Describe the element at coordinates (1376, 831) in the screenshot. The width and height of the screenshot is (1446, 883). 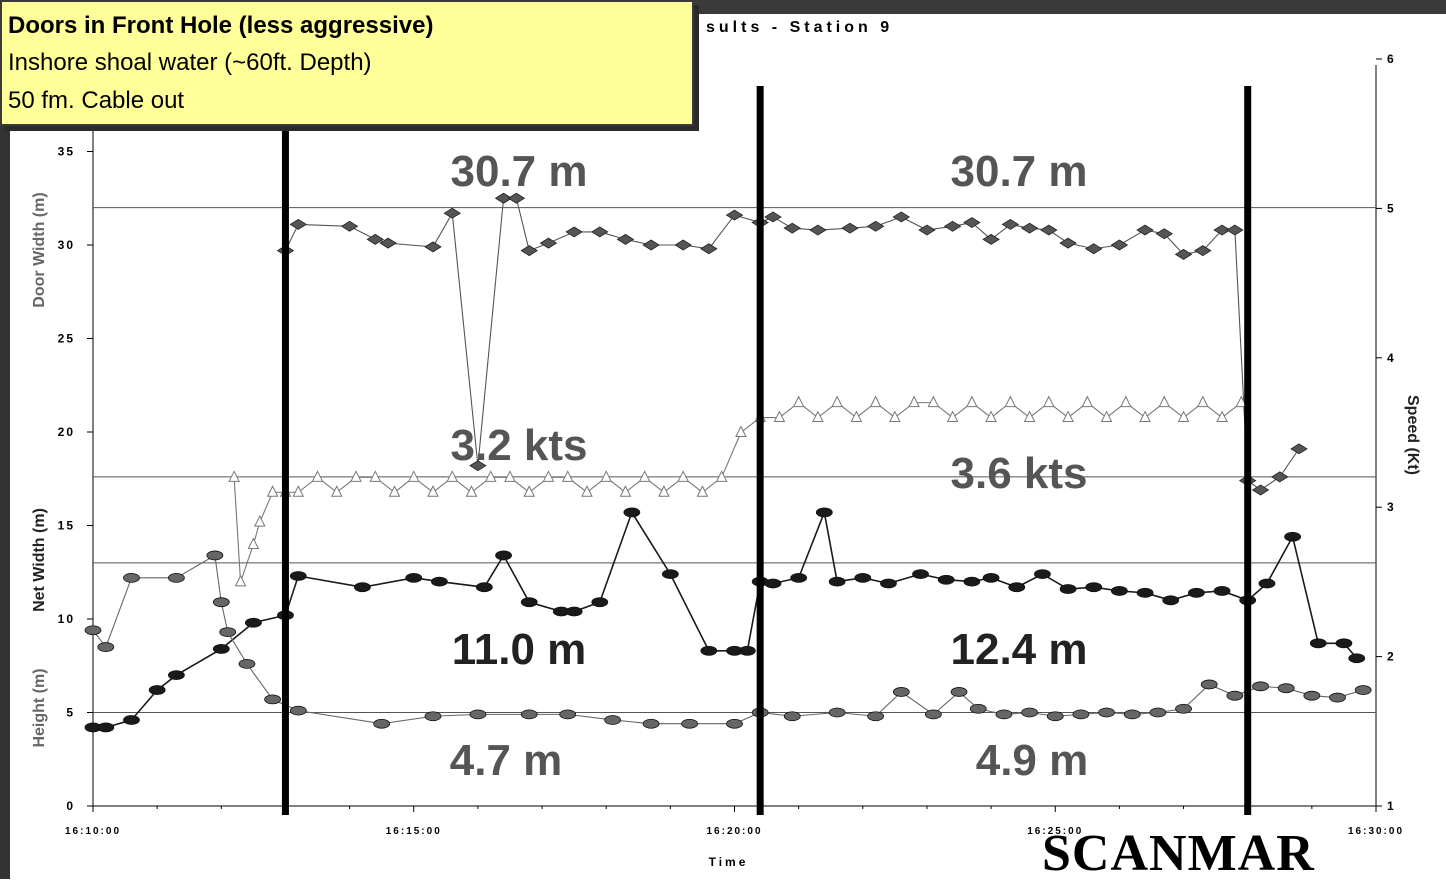
I see `x-tick-label-4: 16:30:00` at that location.